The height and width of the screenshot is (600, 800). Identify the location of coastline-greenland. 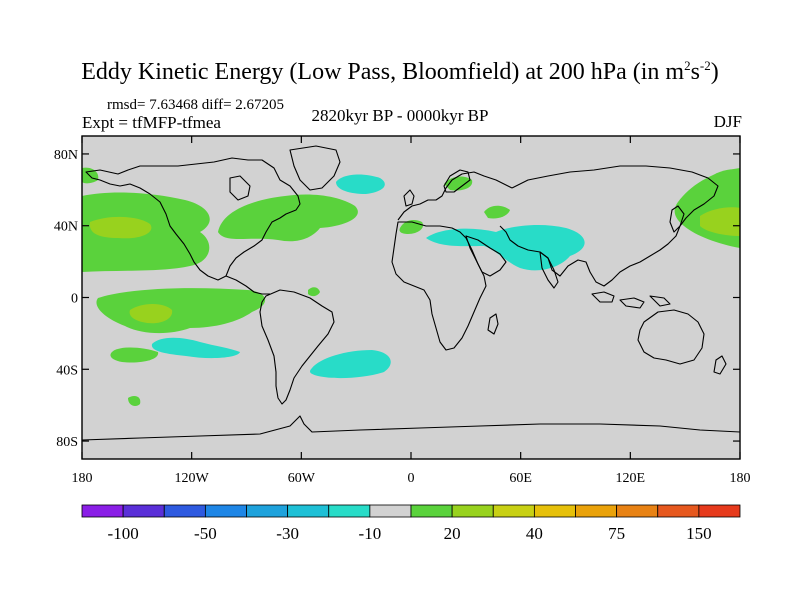
(315, 168).